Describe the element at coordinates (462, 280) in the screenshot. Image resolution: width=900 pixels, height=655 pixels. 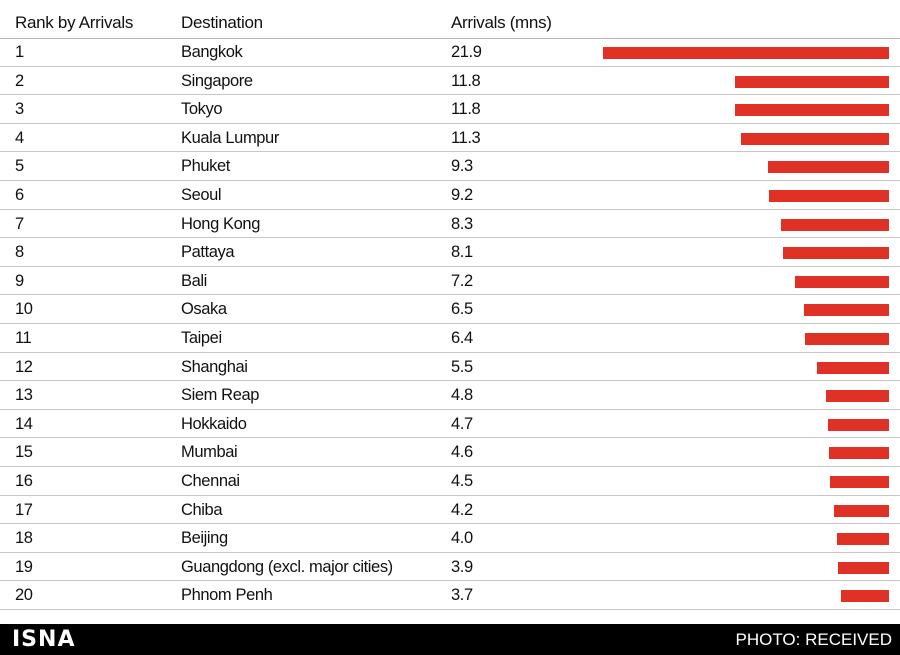
I see `arrivals-value-label: 7.2` at that location.